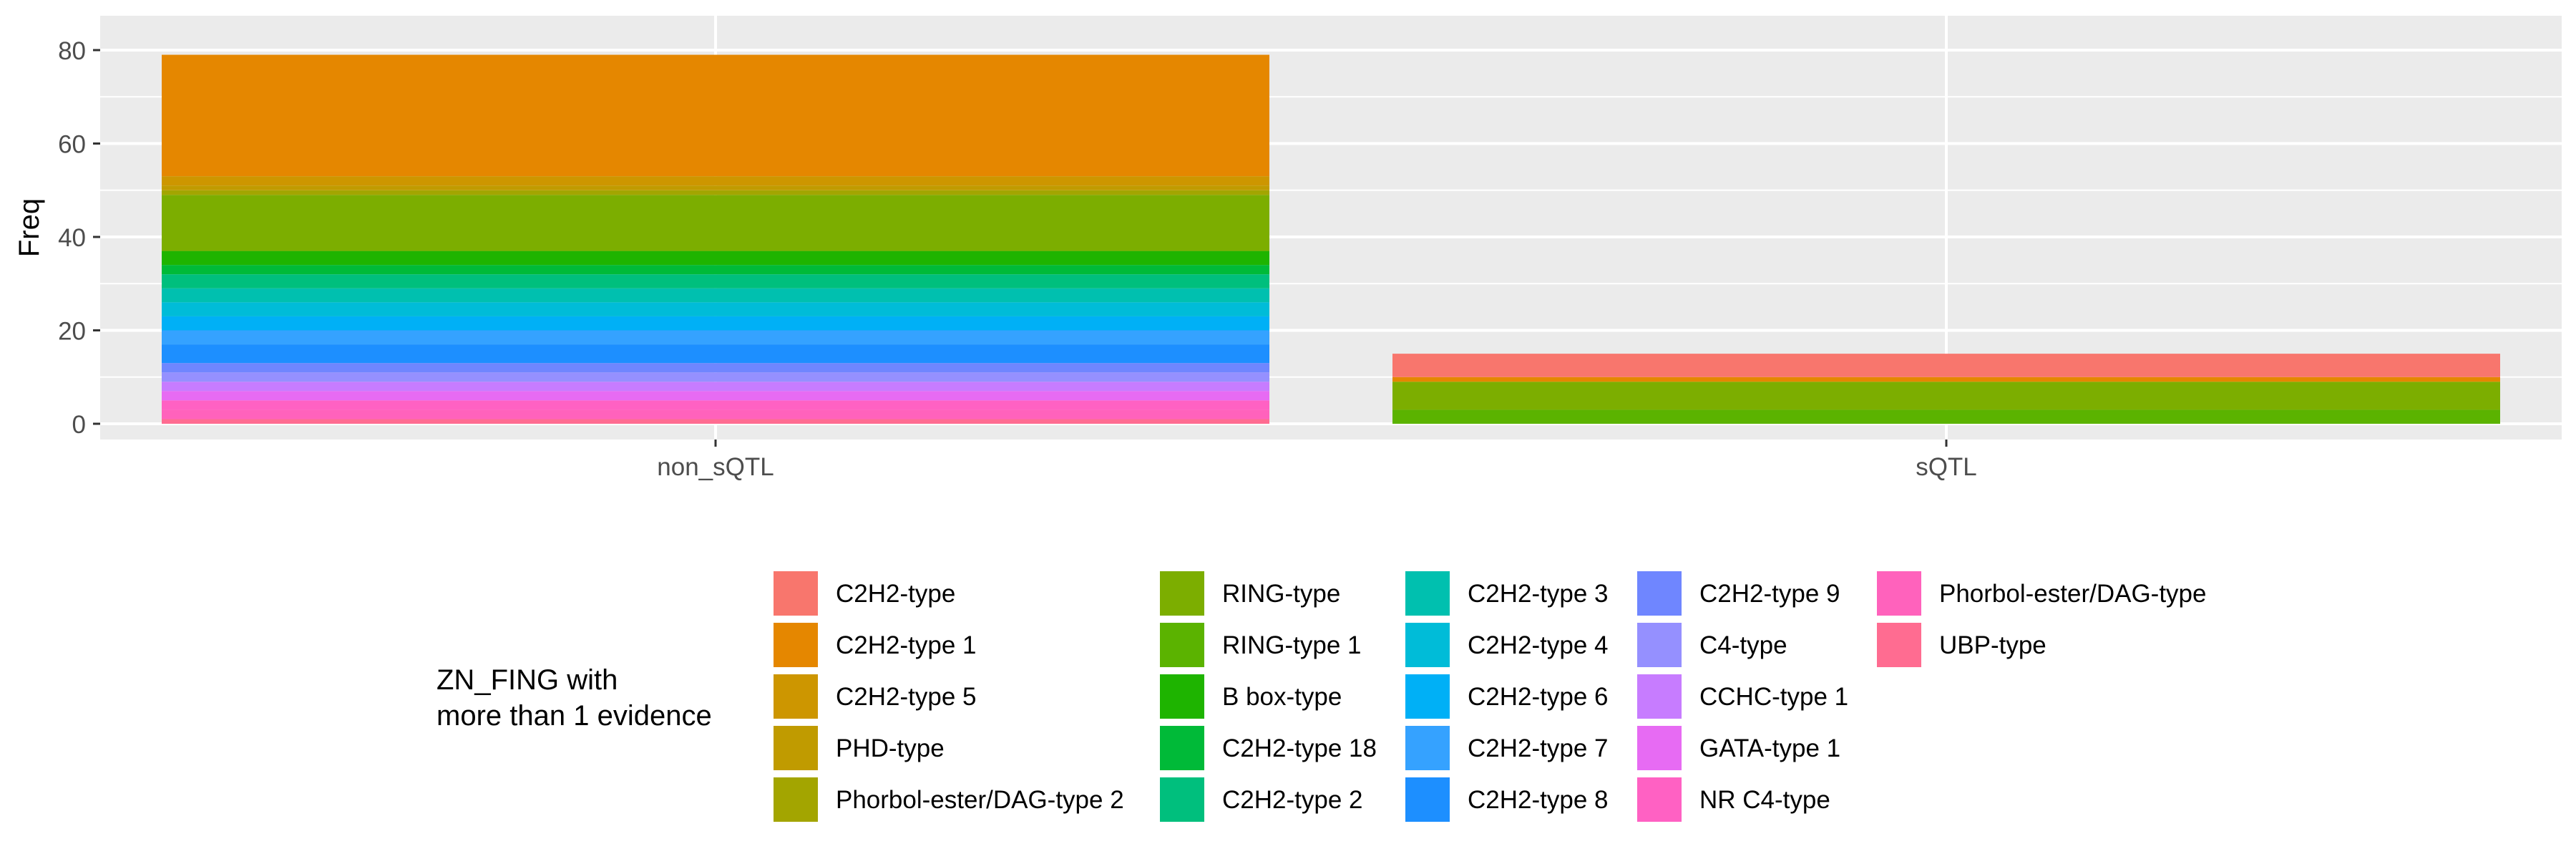  What do you see at coordinates (980, 800) in the screenshot?
I see `legend-label: Phorbol-ester/DAG-type 2` at bounding box center [980, 800].